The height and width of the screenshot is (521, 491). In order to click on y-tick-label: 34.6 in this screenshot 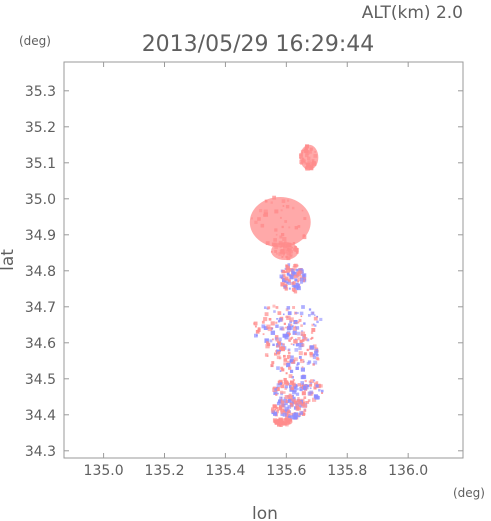, I will do `click(40, 344)`.